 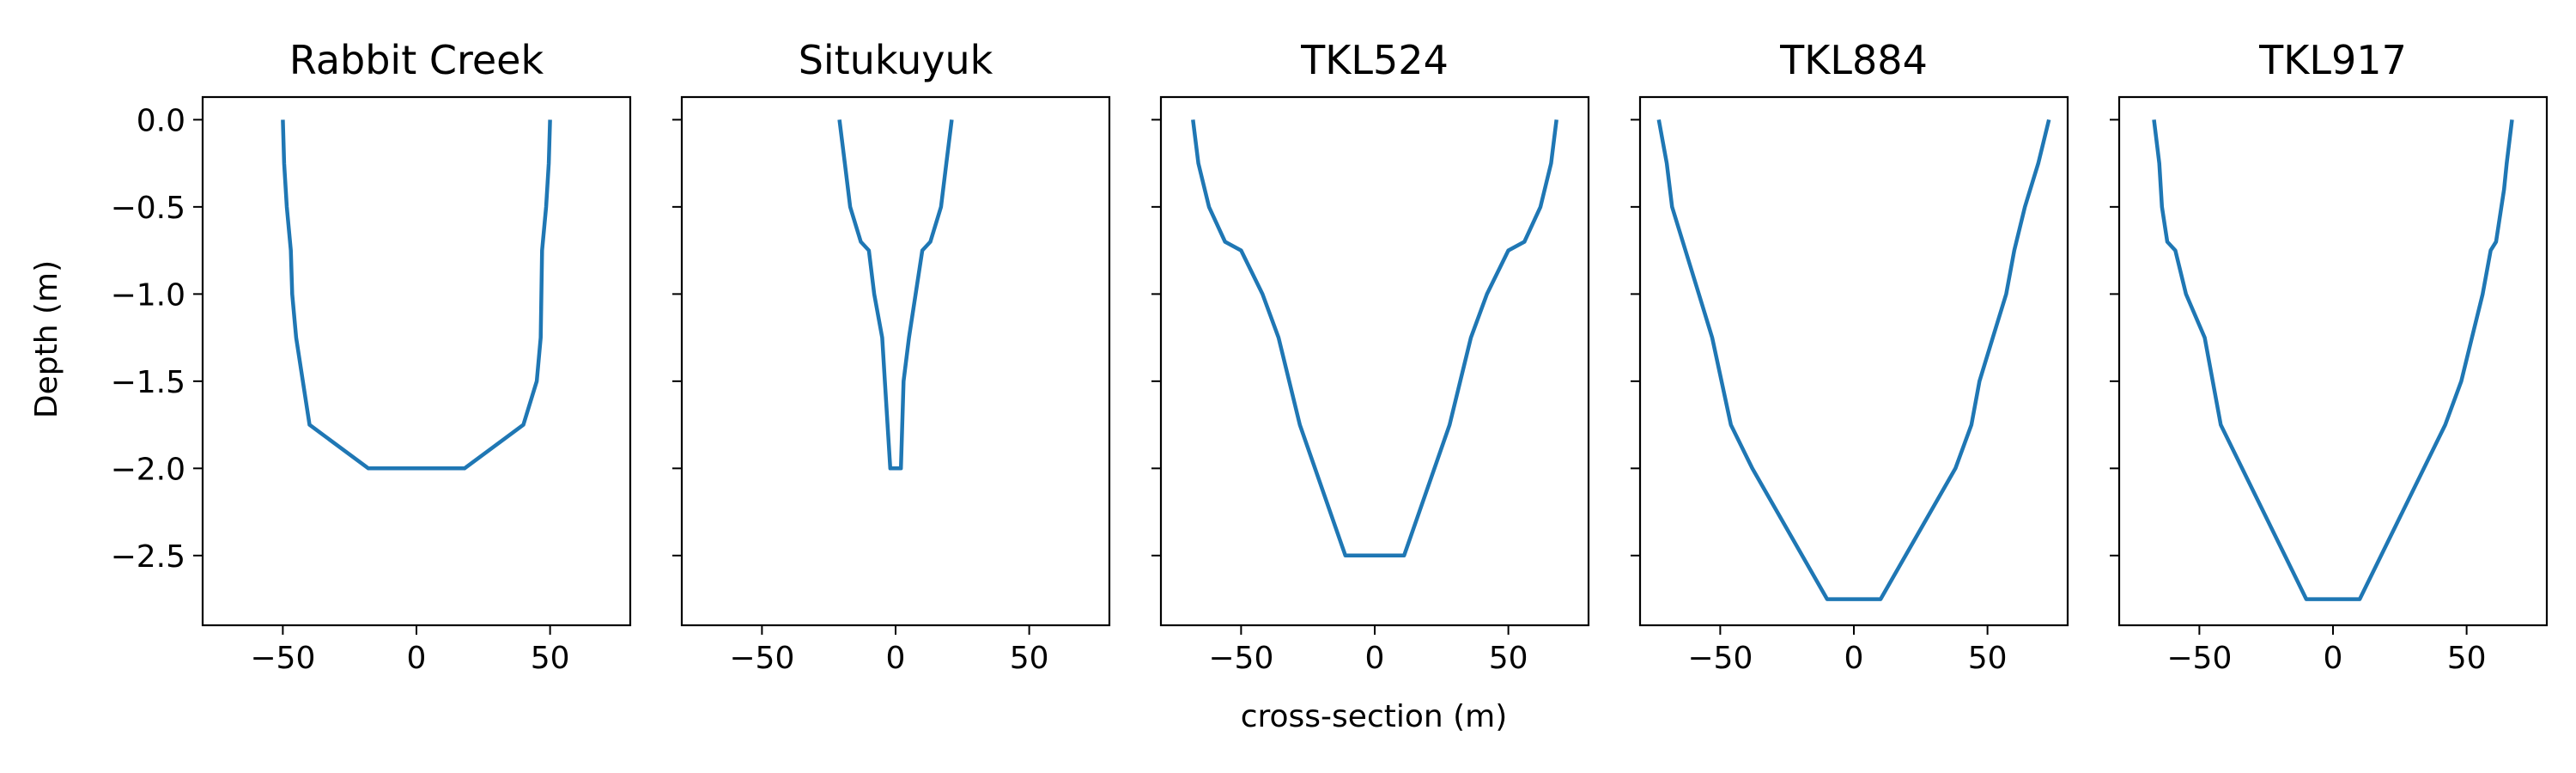 What do you see at coordinates (417, 60) in the screenshot?
I see `panel-title: Rabbit Creek` at bounding box center [417, 60].